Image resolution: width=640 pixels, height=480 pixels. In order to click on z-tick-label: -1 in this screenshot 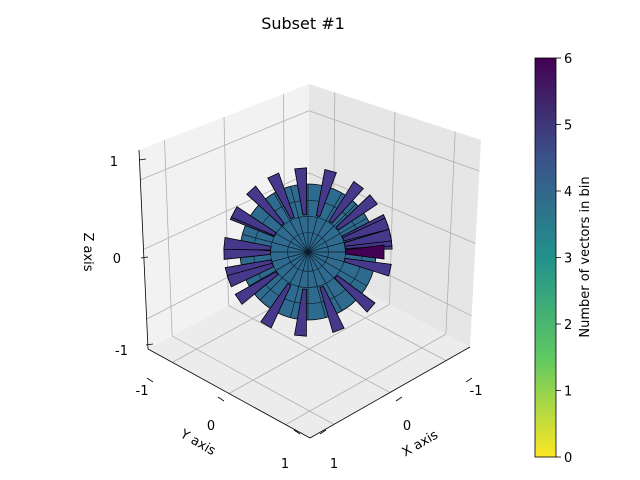, I will do `click(121, 351)`.